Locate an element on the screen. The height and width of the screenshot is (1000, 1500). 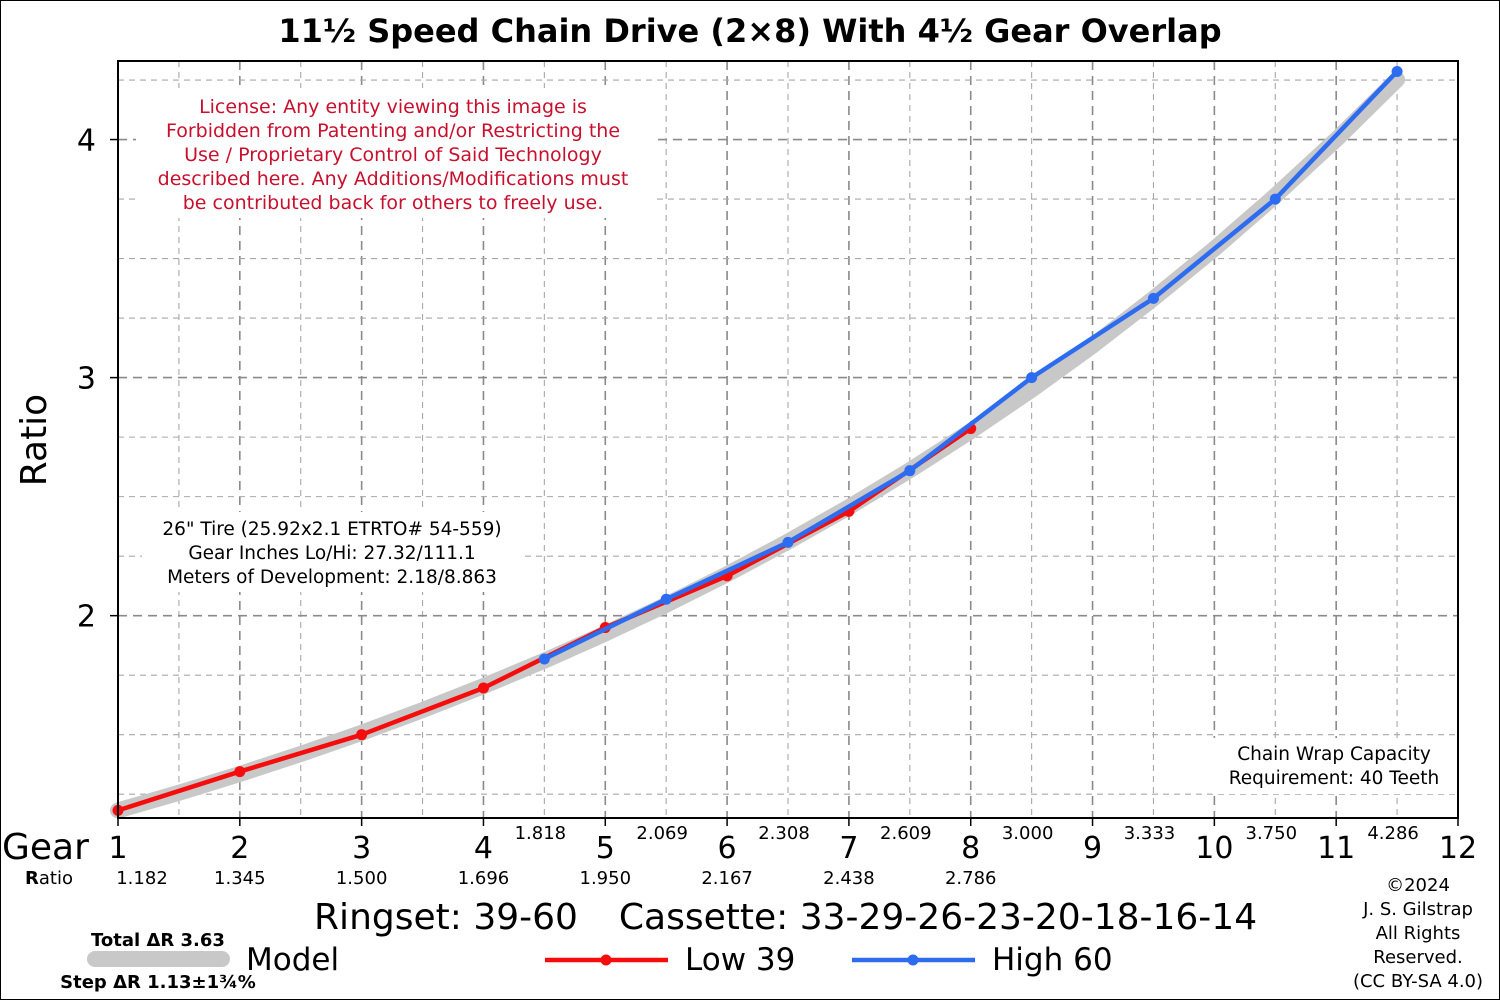
legend: Model Low 39 High 60 is located at coordinates (600, 960).